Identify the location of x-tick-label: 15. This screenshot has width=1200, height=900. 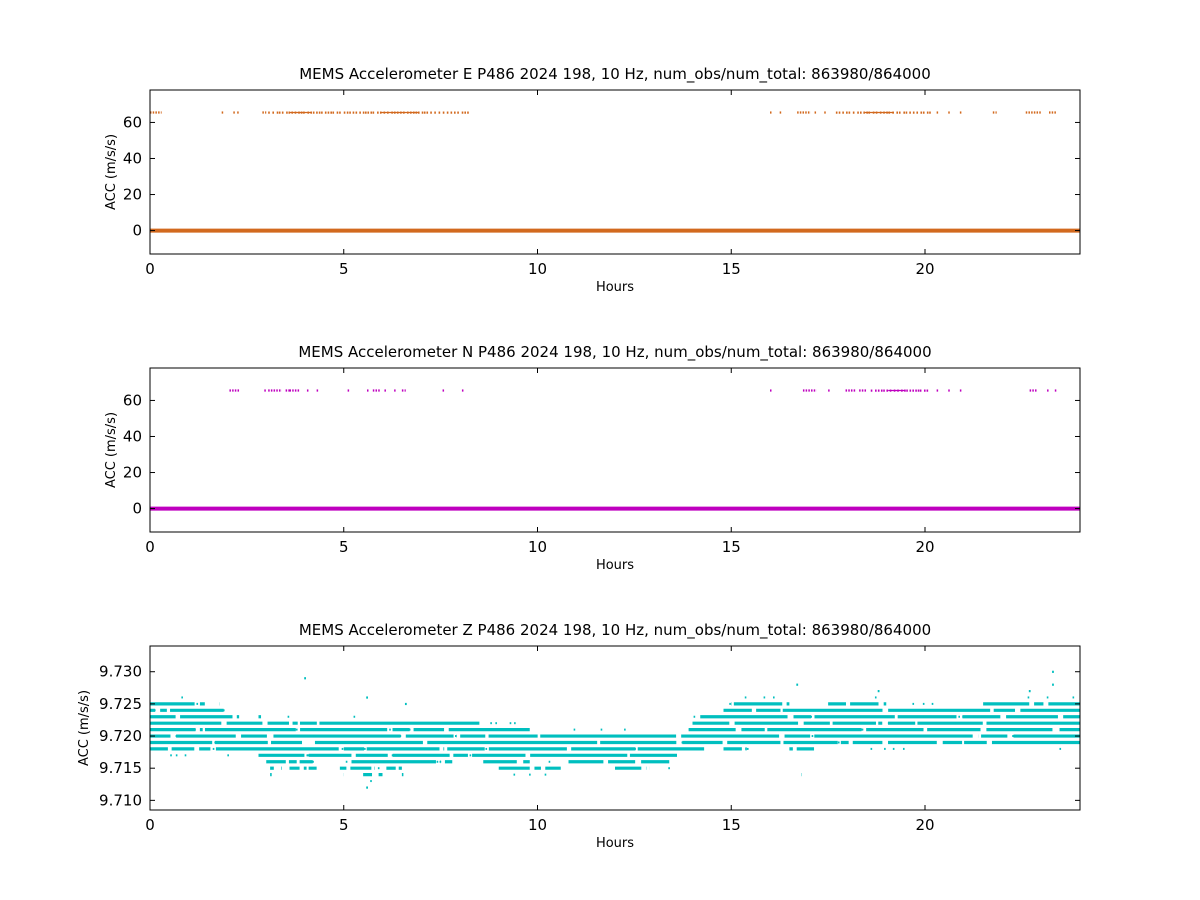
(731, 825).